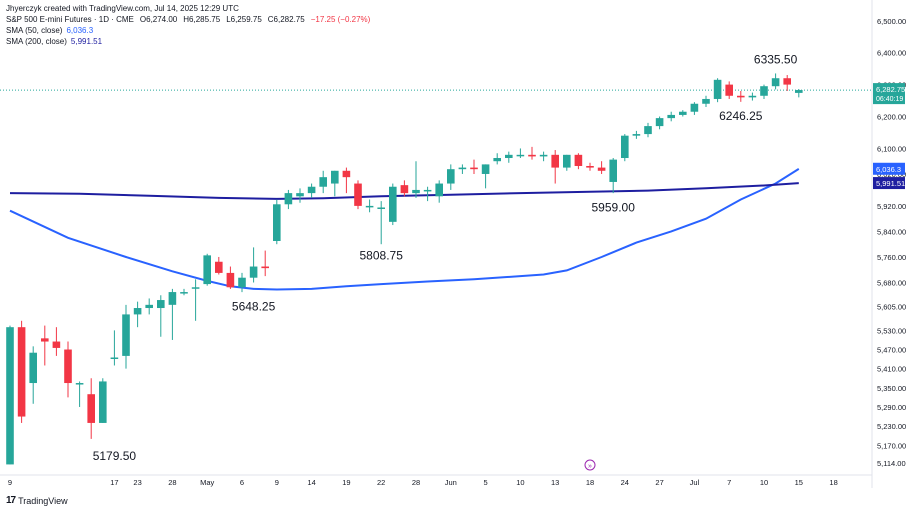 The width and height of the screenshot is (912, 513). Describe the element at coordinates (114, 482) in the screenshot. I see `x-tick-label: 17` at that location.